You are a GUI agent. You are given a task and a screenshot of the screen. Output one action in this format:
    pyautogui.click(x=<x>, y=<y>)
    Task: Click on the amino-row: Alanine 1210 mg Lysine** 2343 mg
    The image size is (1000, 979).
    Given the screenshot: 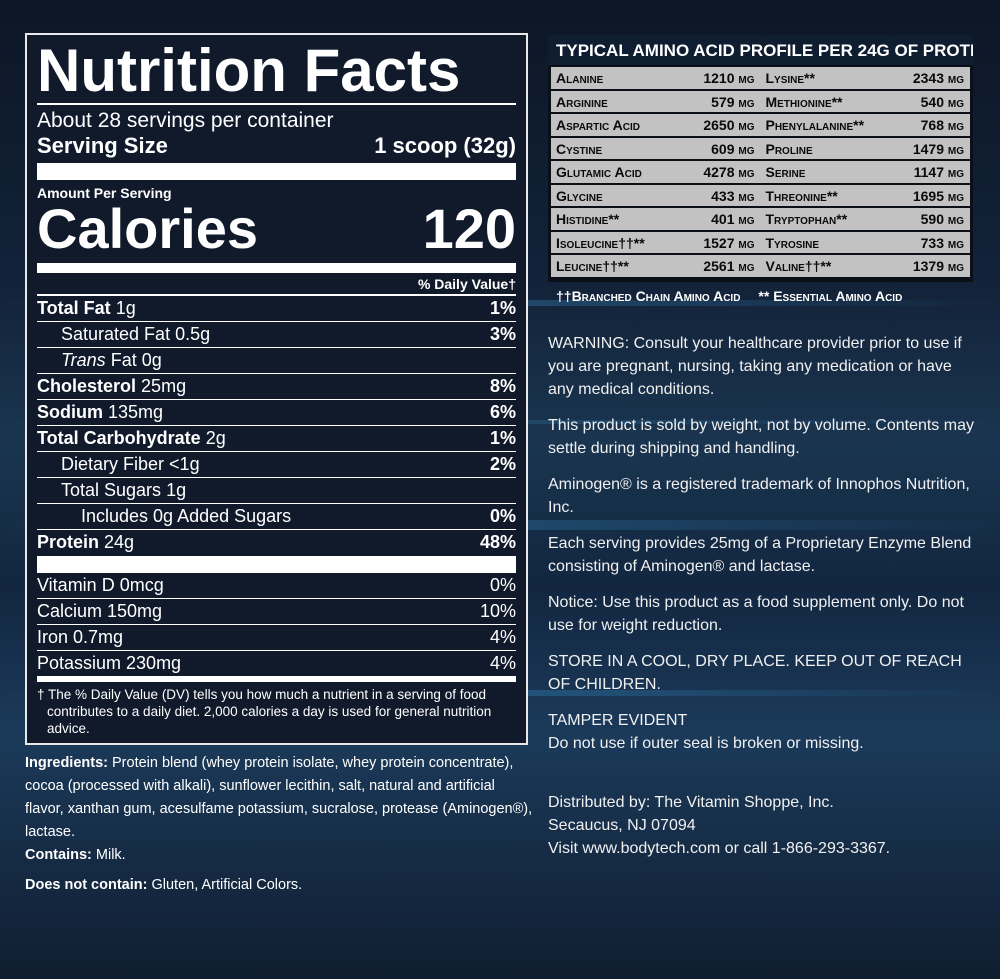 What is the action you would take?
    pyautogui.click(x=760, y=78)
    